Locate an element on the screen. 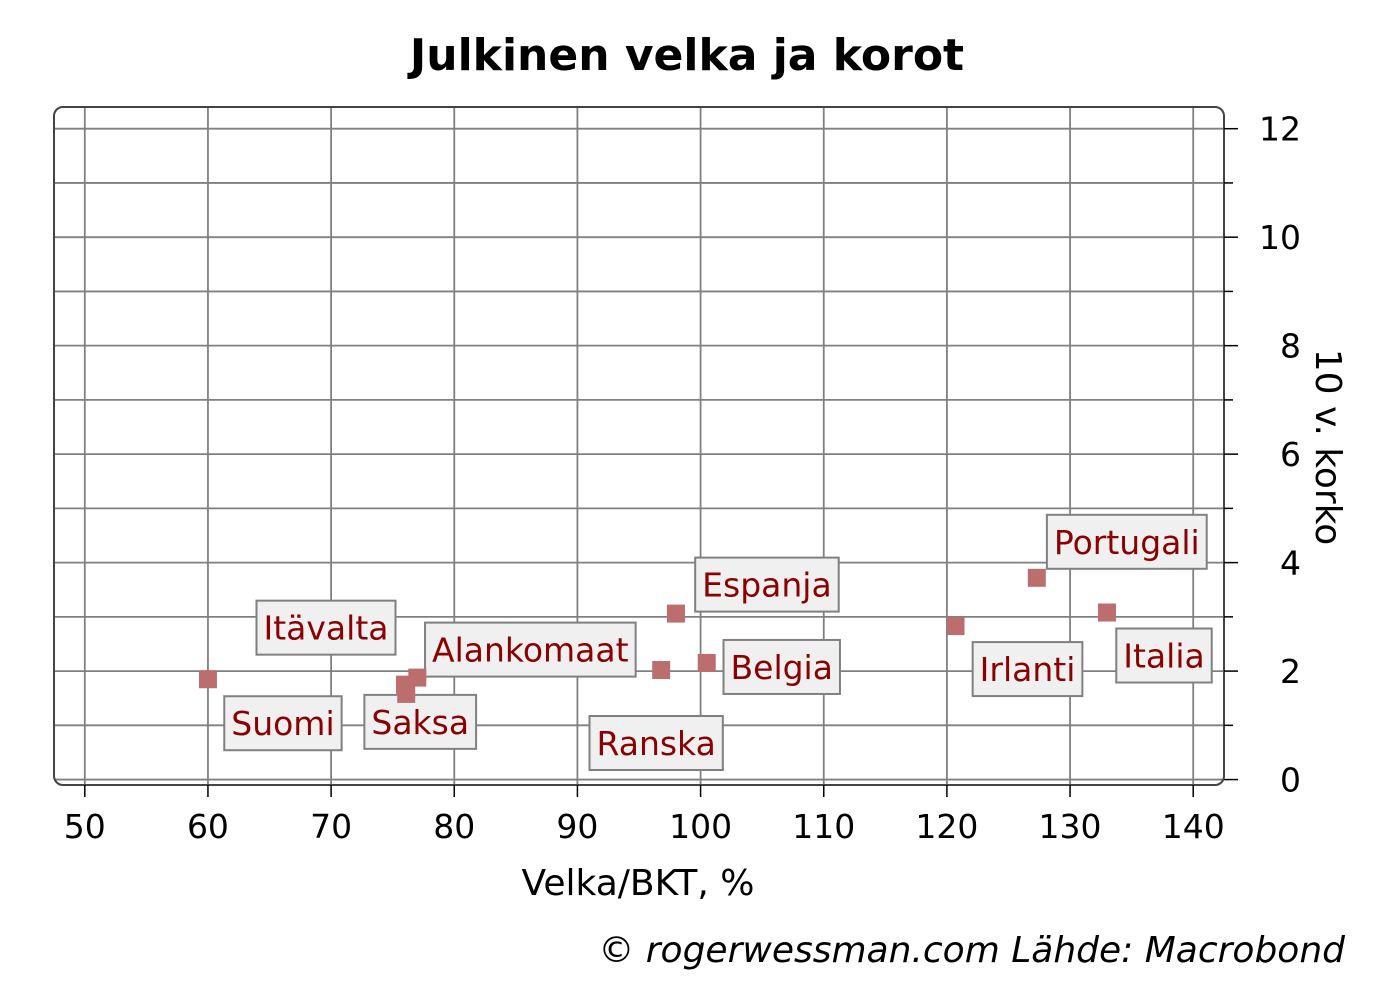 This screenshot has height=1000, width=1375. x-tick-label: 100 is located at coordinates (700, 826).